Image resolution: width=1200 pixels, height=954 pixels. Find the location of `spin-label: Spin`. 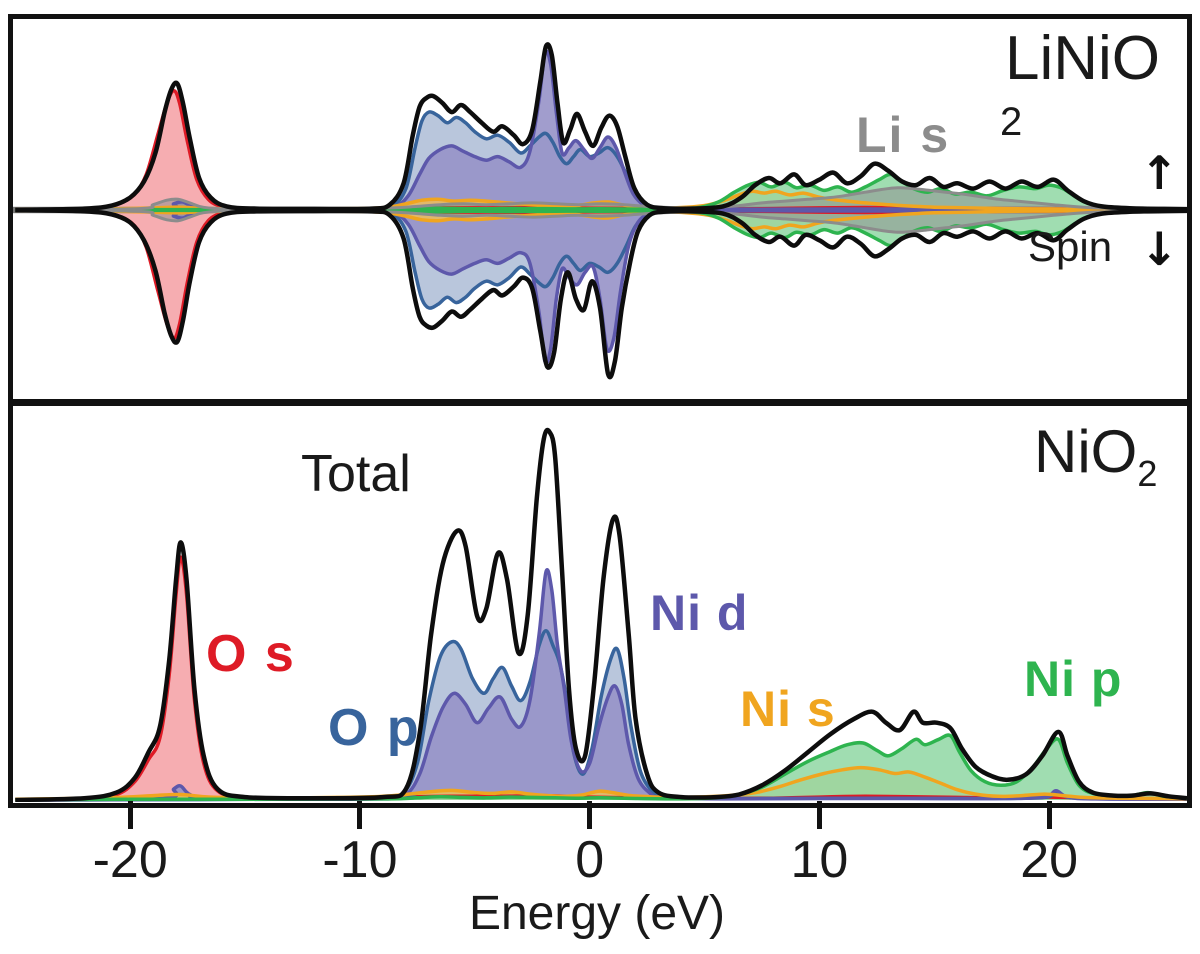

spin-label: Spin is located at coordinates (1070, 246).